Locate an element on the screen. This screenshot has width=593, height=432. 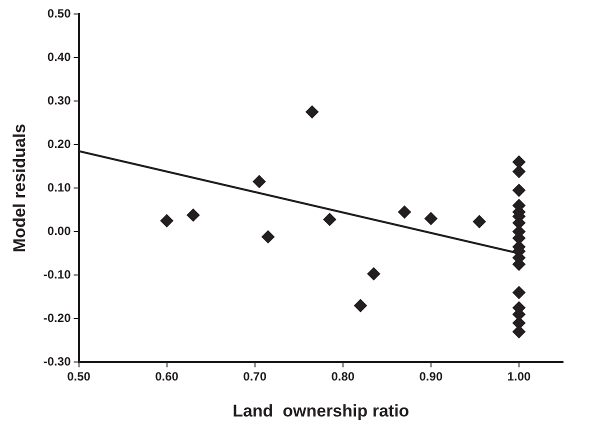
x-tick-label: 0.60 is located at coordinates (167, 377).